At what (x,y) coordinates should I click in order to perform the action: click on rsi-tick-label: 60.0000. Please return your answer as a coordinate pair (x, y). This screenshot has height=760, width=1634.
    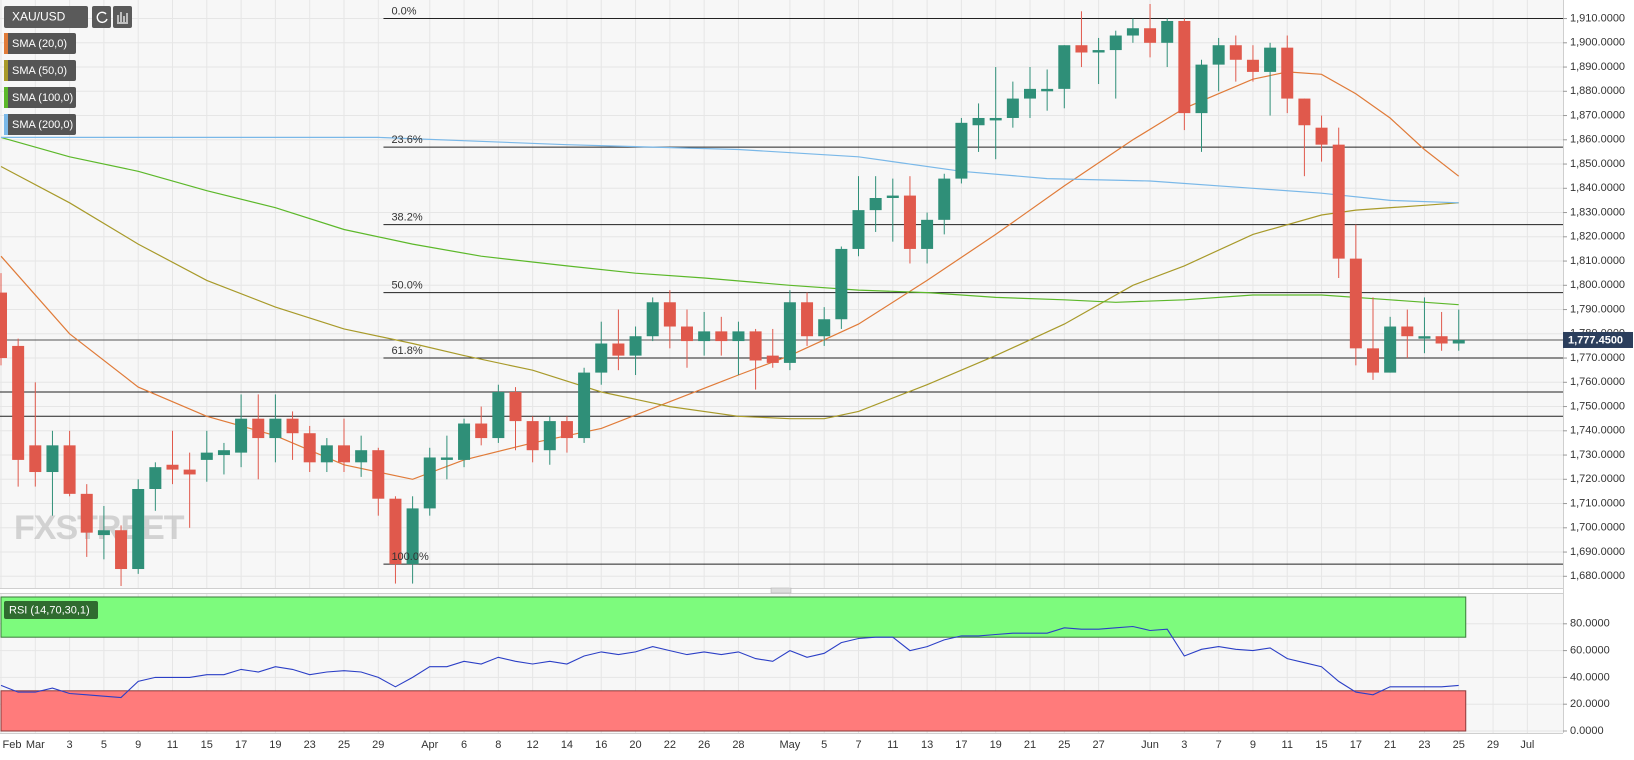
    Looking at the image, I should click on (1590, 651).